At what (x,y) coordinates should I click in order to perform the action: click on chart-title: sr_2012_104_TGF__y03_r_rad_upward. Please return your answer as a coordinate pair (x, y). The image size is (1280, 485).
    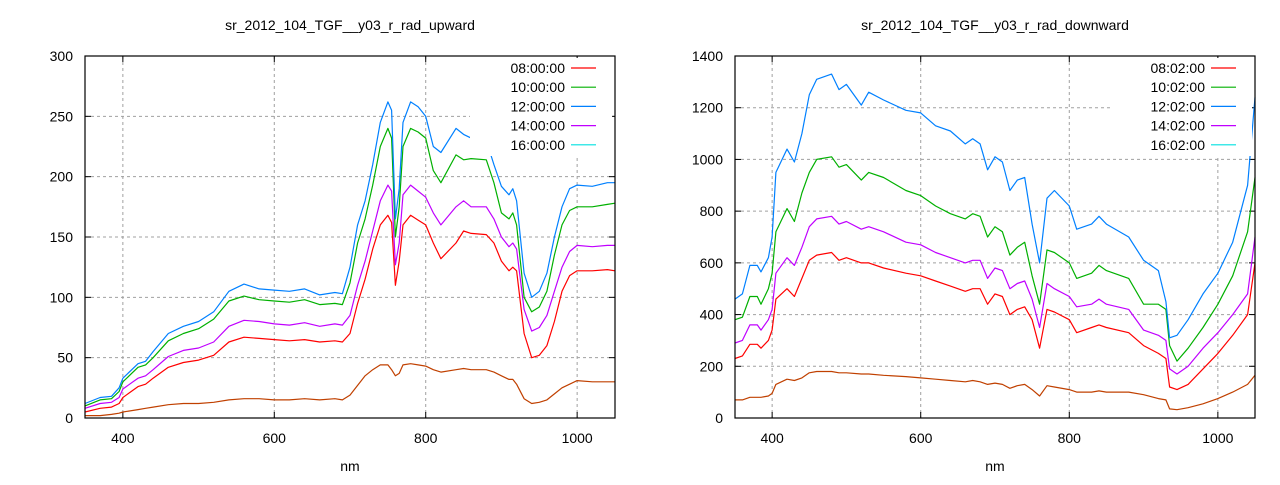
    Looking at the image, I should click on (350, 25).